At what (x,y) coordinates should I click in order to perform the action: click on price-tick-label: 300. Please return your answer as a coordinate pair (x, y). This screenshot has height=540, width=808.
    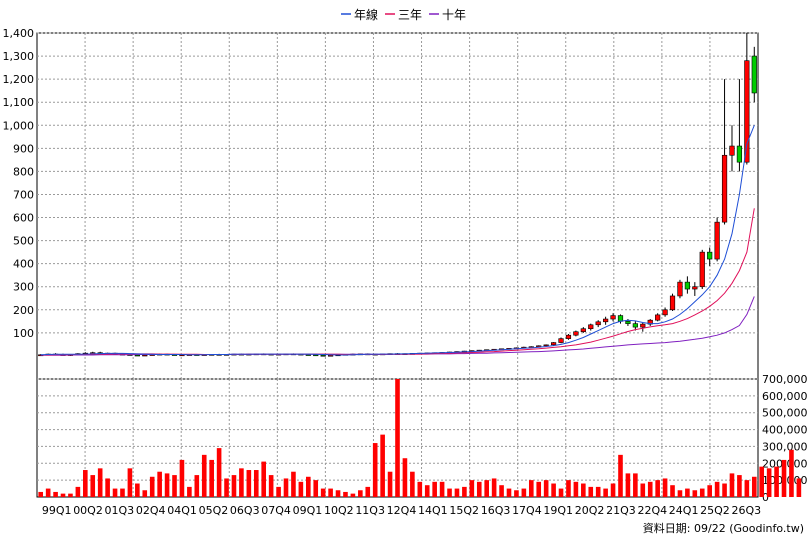
    Looking at the image, I should click on (23, 287).